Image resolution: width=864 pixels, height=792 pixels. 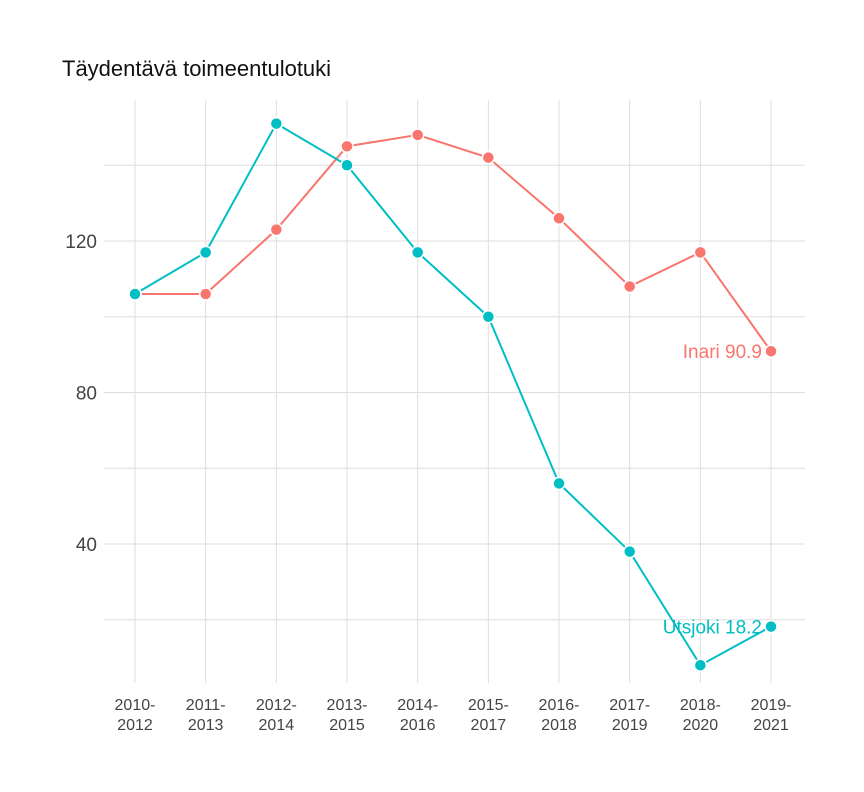 What do you see at coordinates (206, 715) in the screenshot?
I see `x-tick-label: 2011-2013` at bounding box center [206, 715].